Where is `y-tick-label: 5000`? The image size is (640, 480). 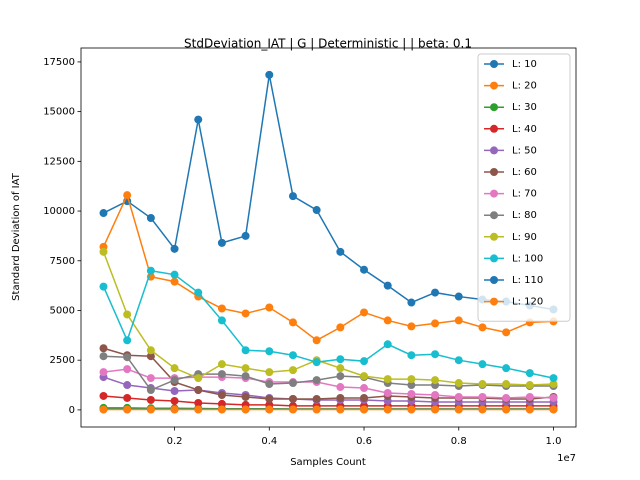
y-tick-label: 5000 is located at coordinates (62, 310).